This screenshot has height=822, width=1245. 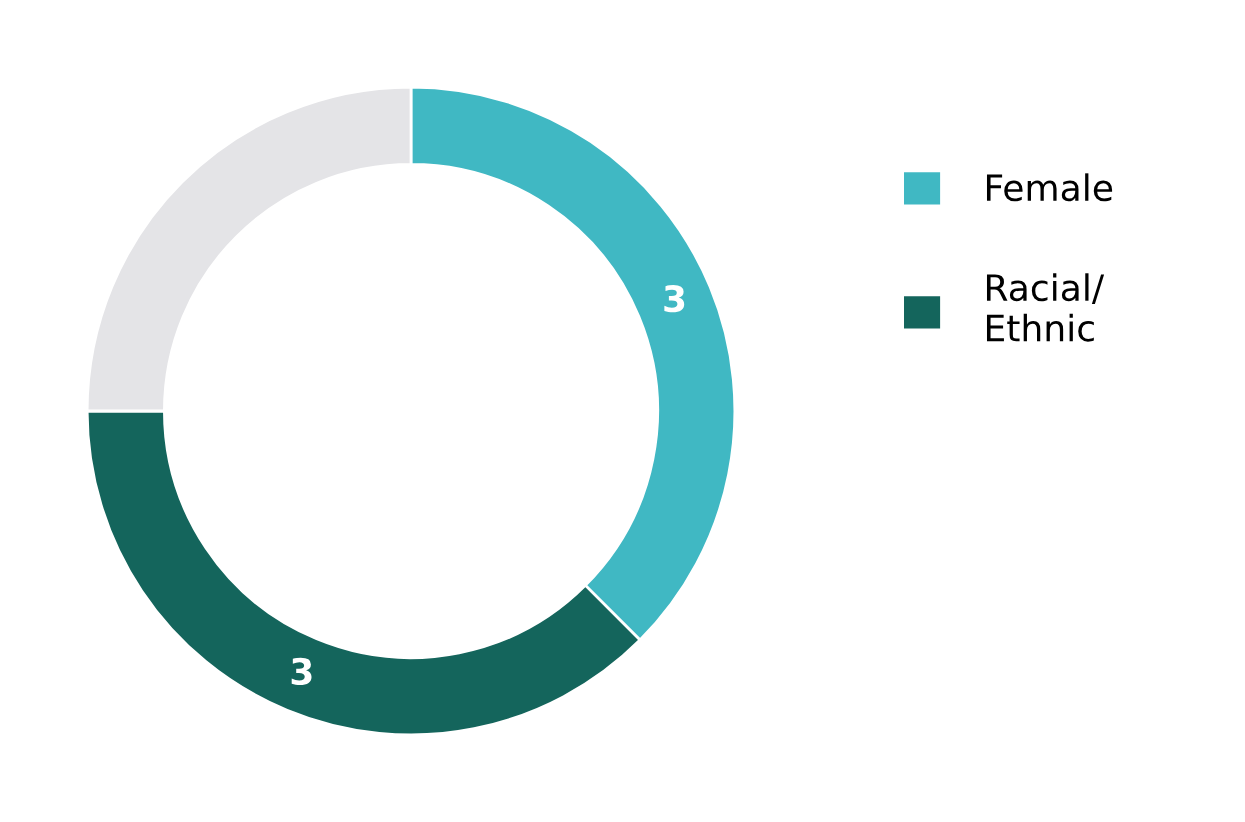 What do you see at coordinates (1049, 187) in the screenshot?
I see `legend-label: Female` at bounding box center [1049, 187].